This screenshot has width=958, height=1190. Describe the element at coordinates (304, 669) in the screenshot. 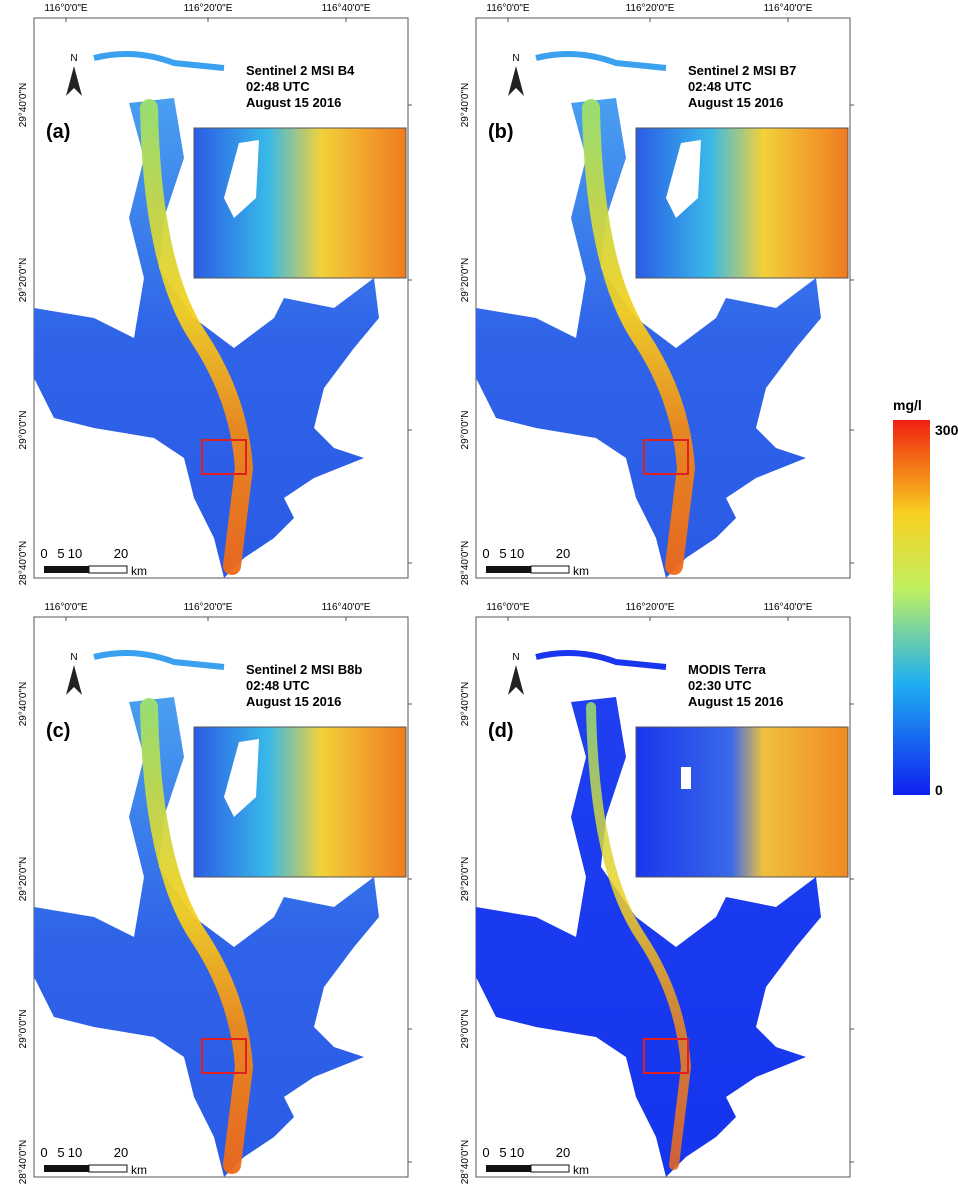

I see `panel-sensor: Sentinel 2 MSI B8b` at that location.